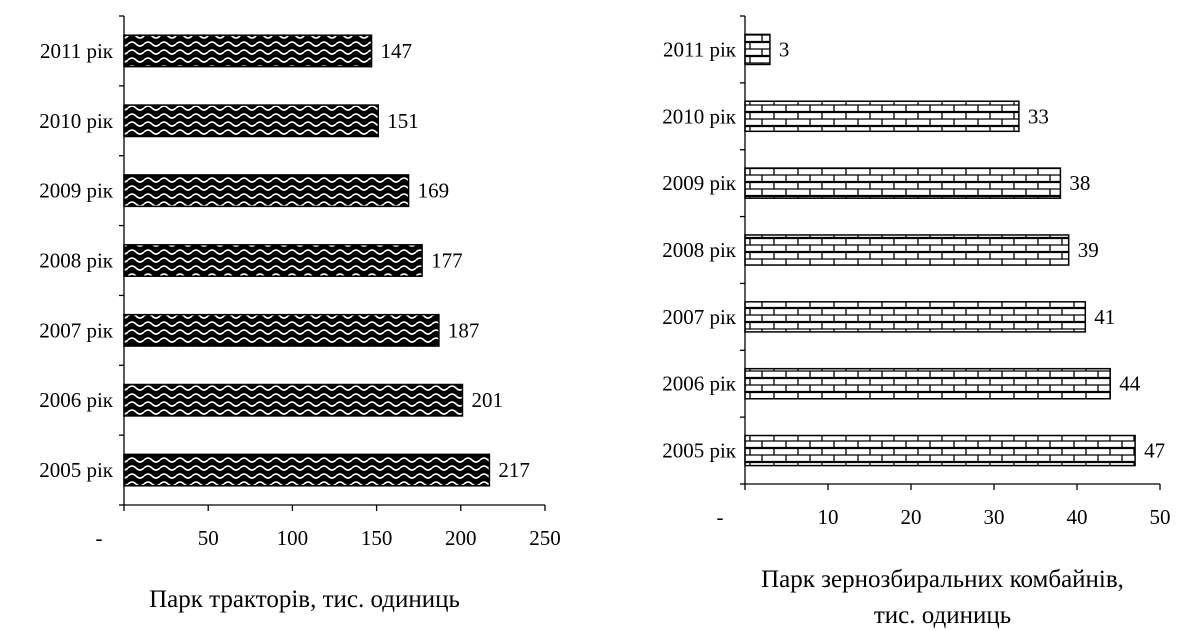 The height and width of the screenshot is (631, 1186). I want to click on x-tick-label: 150, so click(377, 538).